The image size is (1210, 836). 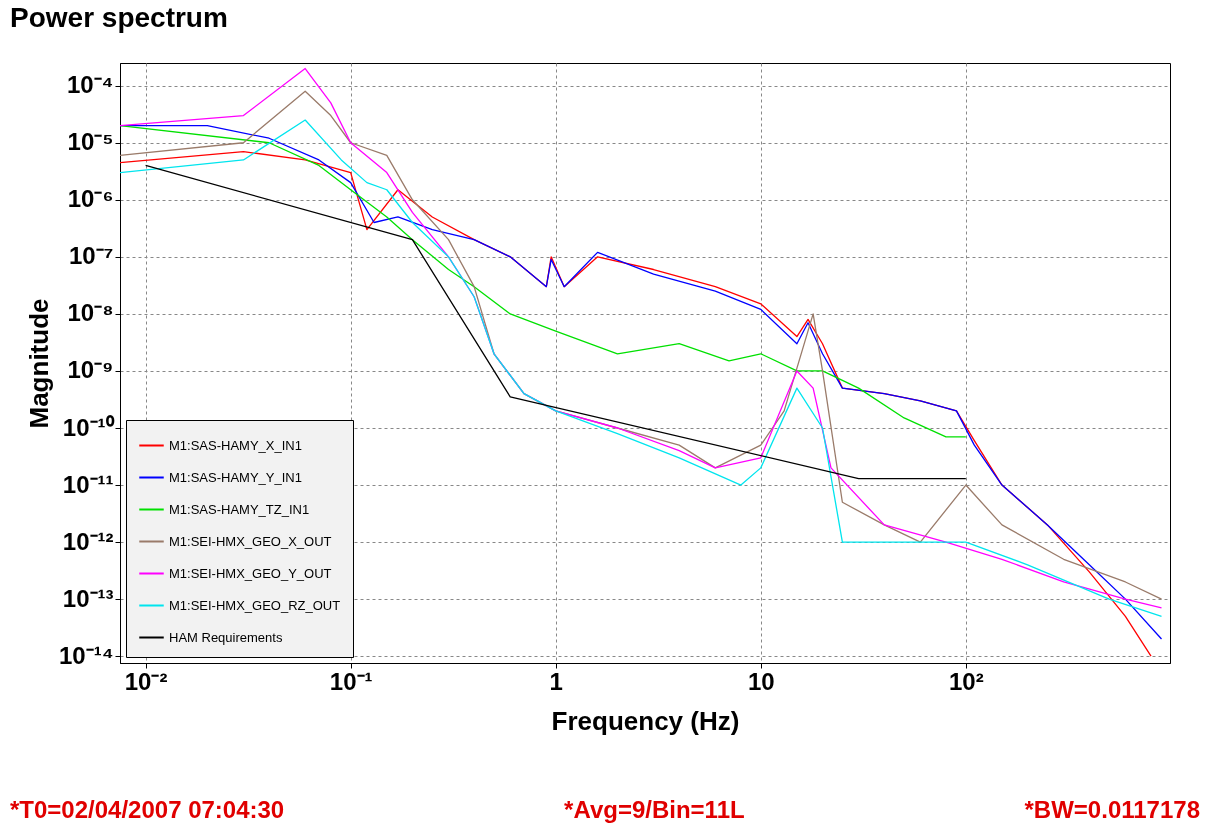 What do you see at coordinates (1112, 810) in the screenshot?
I see `text: *BW=0.0117178` at bounding box center [1112, 810].